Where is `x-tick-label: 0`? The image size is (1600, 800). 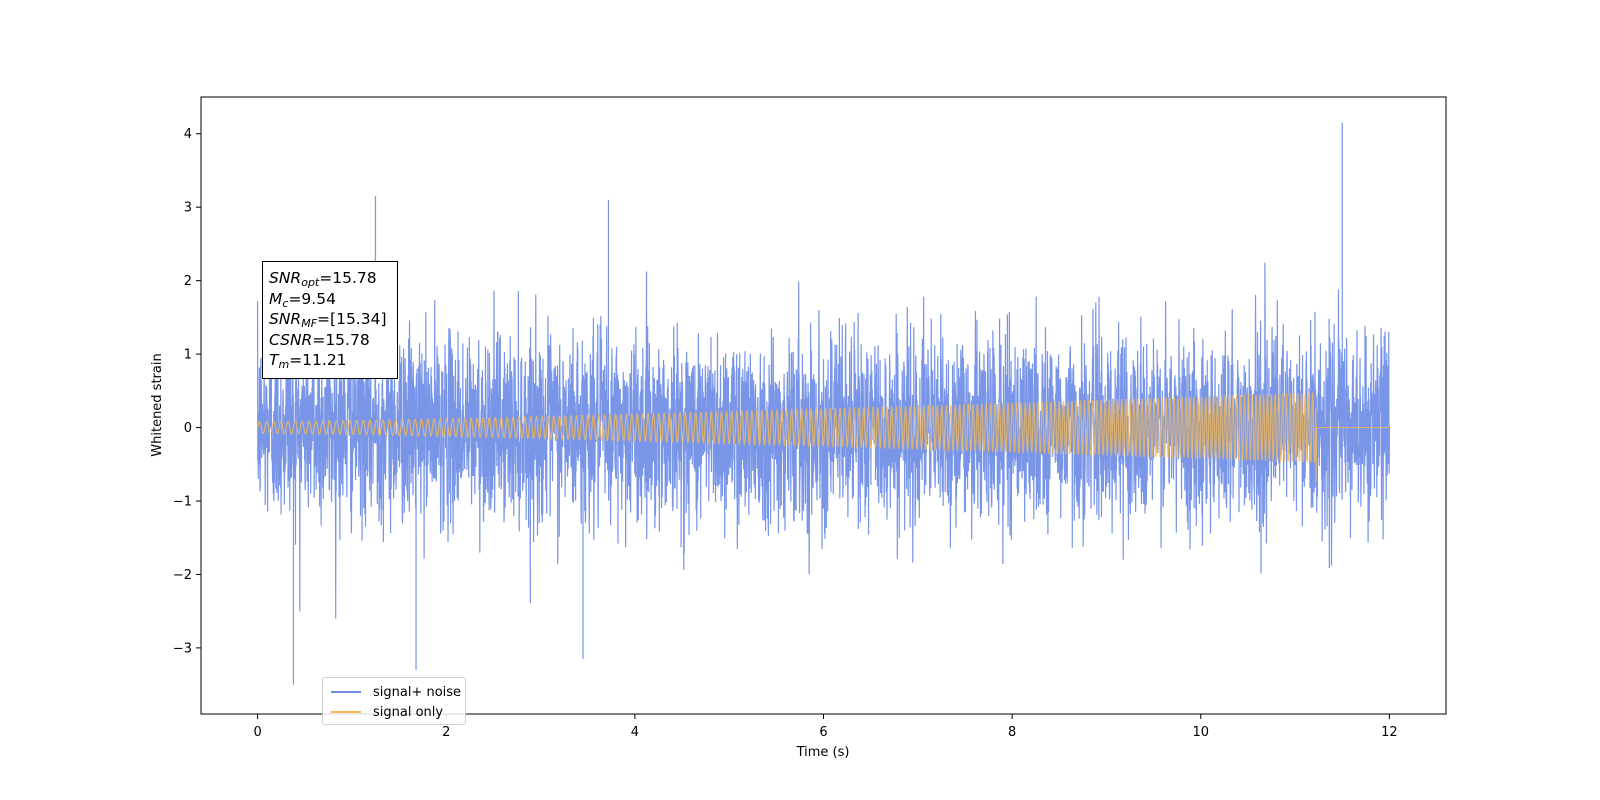
x-tick-label: 0 is located at coordinates (257, 732).